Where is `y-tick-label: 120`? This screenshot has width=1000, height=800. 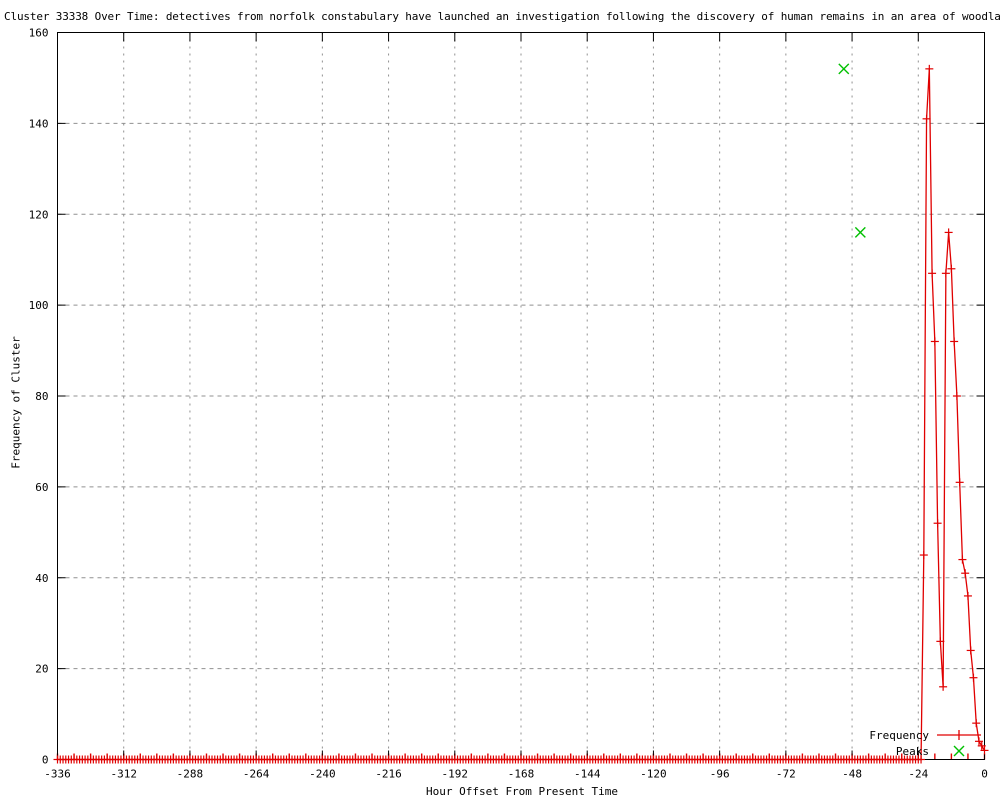 y-tick-label: 120 is located at coordinates (39, 214).